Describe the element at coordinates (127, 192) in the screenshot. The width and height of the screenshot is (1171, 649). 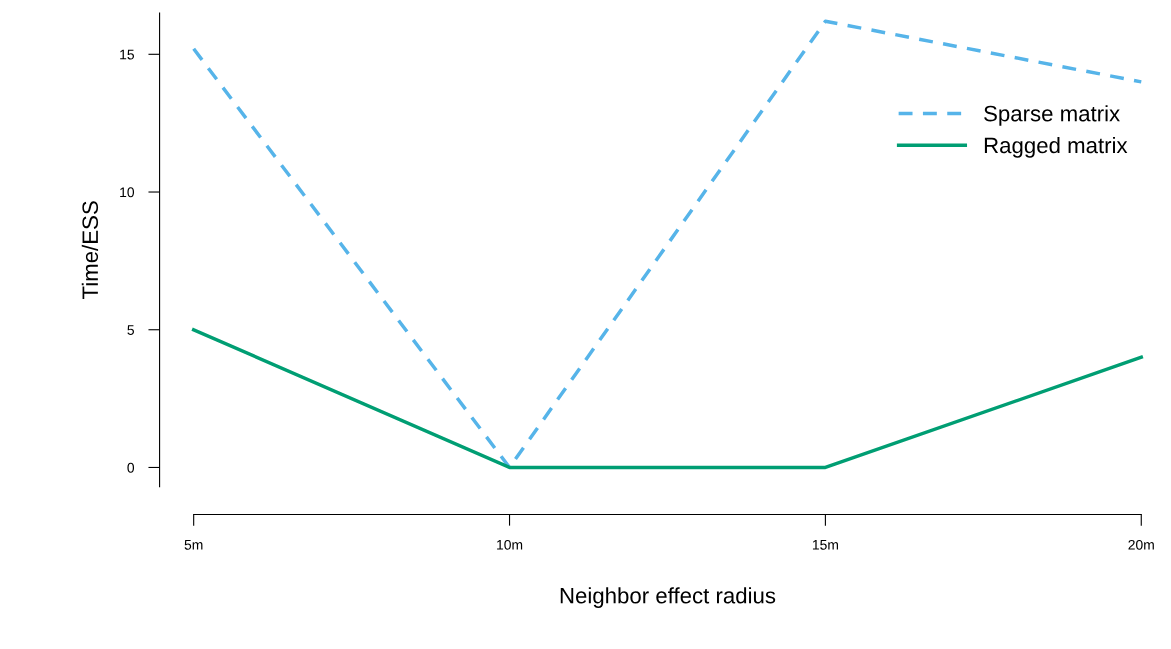
I see `y-tick-label: 10` at that location.